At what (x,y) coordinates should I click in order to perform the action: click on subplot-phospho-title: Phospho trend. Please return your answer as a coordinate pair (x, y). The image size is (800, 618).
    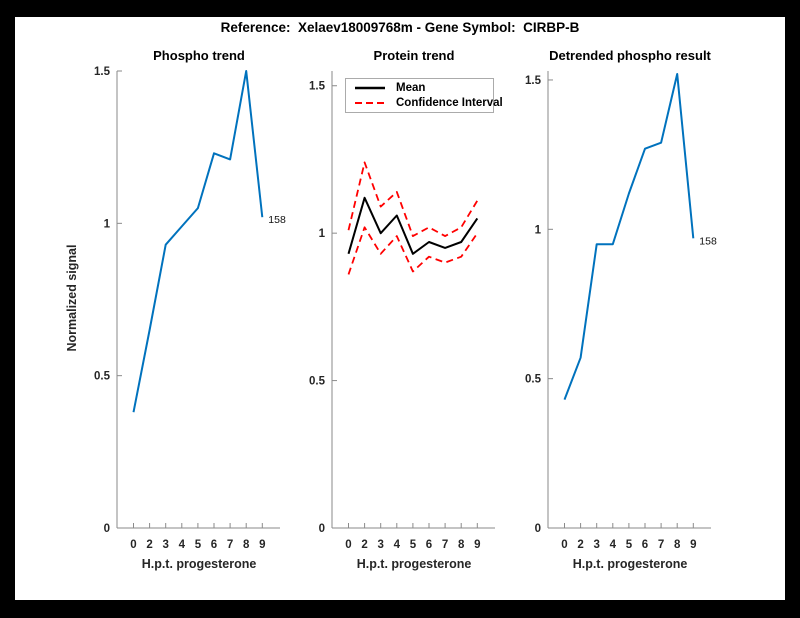
    Looking at the image, I should click on (199, 55).